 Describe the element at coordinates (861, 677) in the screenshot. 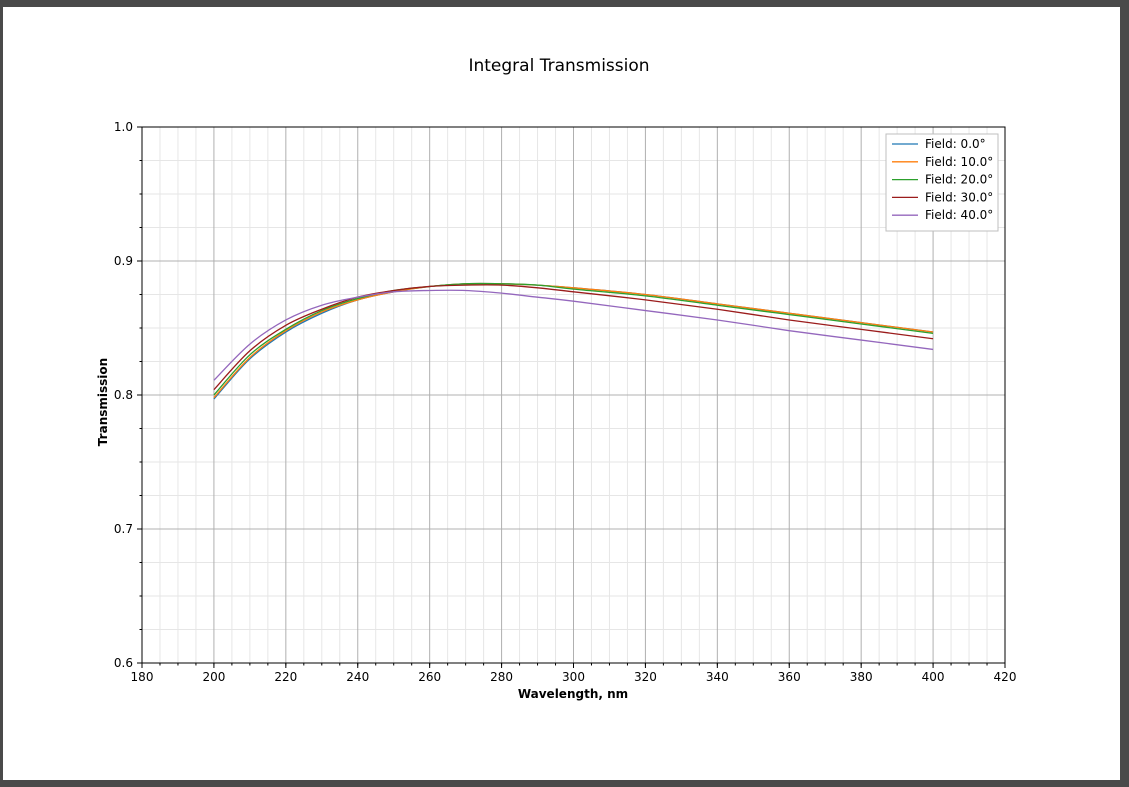

I see `x-tick-label: 380` at that location.